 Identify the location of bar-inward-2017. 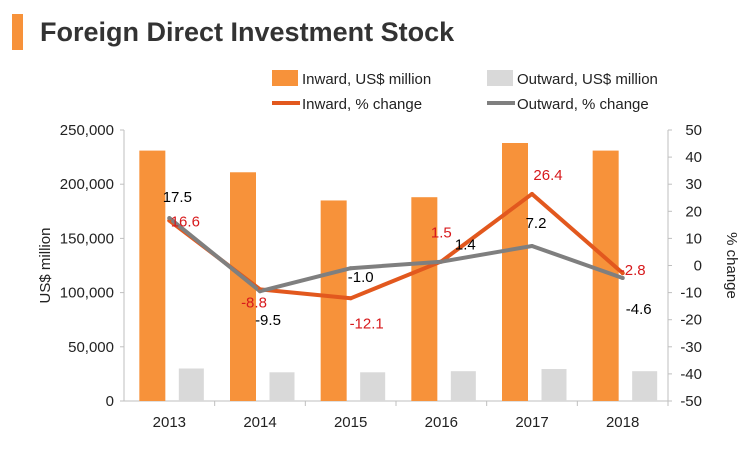
(515, 272).